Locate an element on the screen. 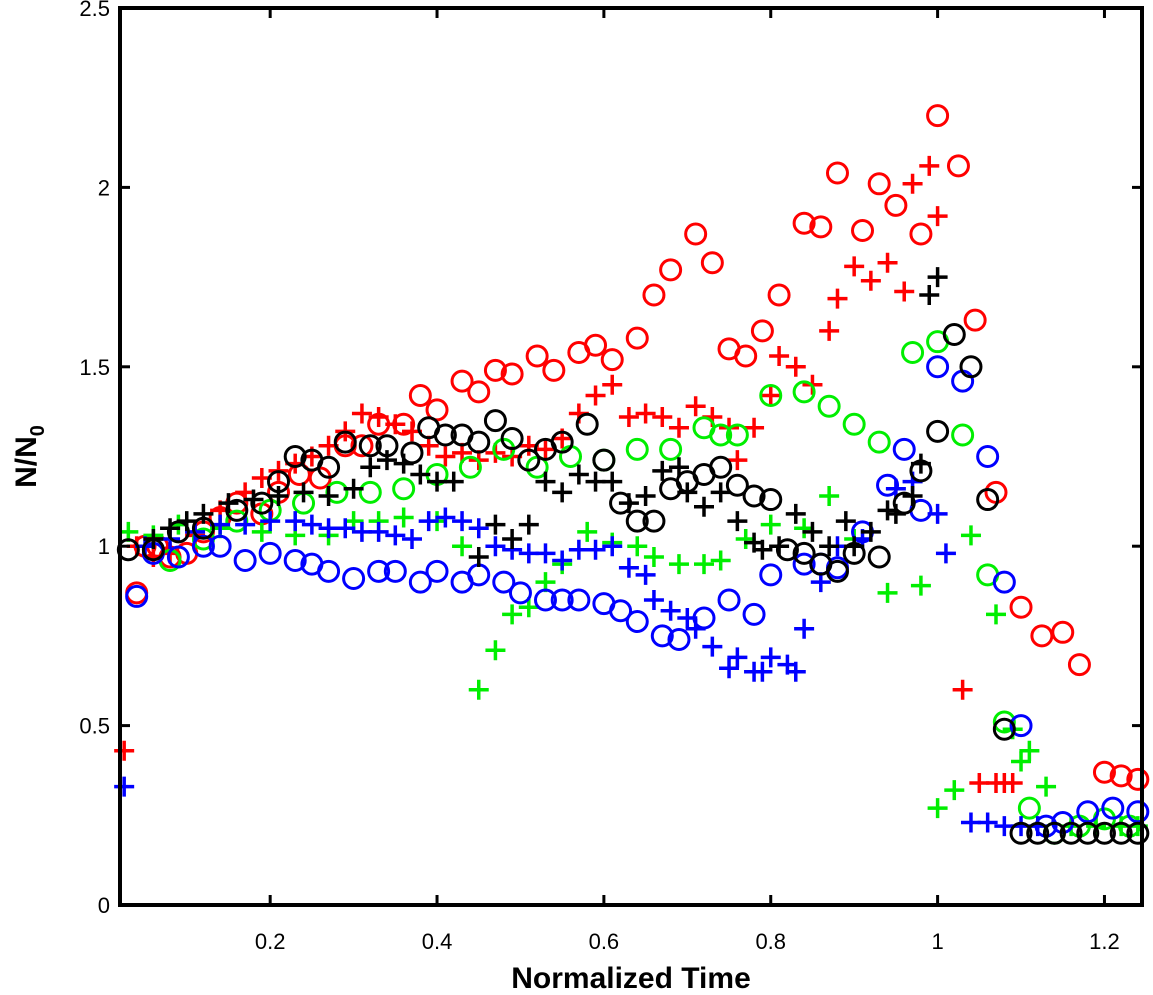 This screenshot has height=995, width=1153. y-axis-label-main: N/N is located at coordinates (26, 462).